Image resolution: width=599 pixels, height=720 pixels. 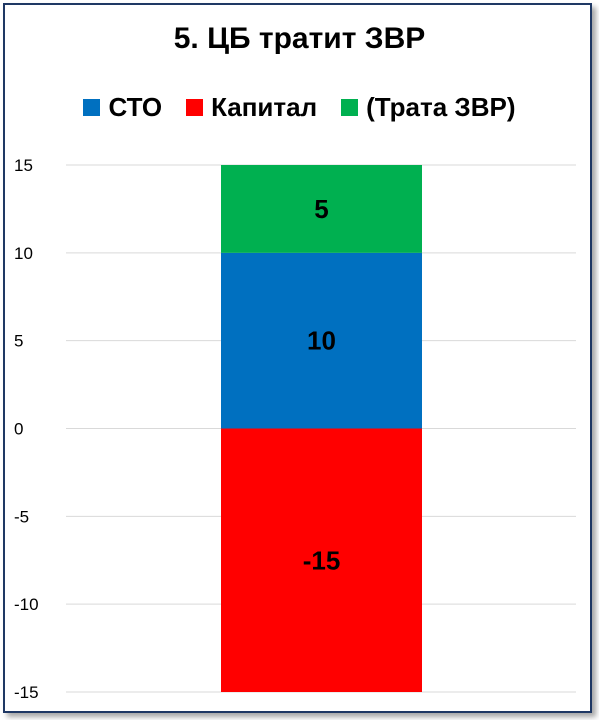 I want to click on legend-item-reserve-spend: (Трата ЗВР), so click(x=428, y=107).